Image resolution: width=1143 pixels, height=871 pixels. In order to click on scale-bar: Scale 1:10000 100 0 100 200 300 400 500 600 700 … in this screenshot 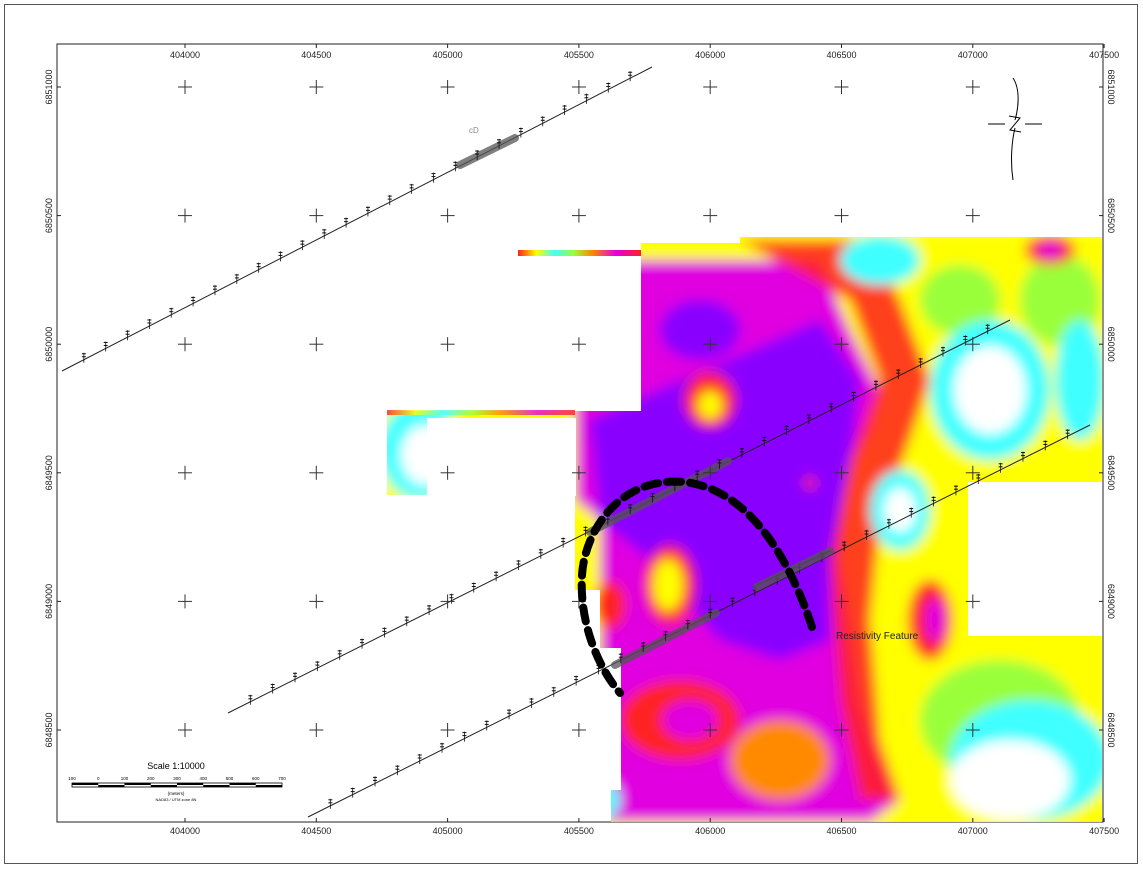, I will do `click(177, 781)`.